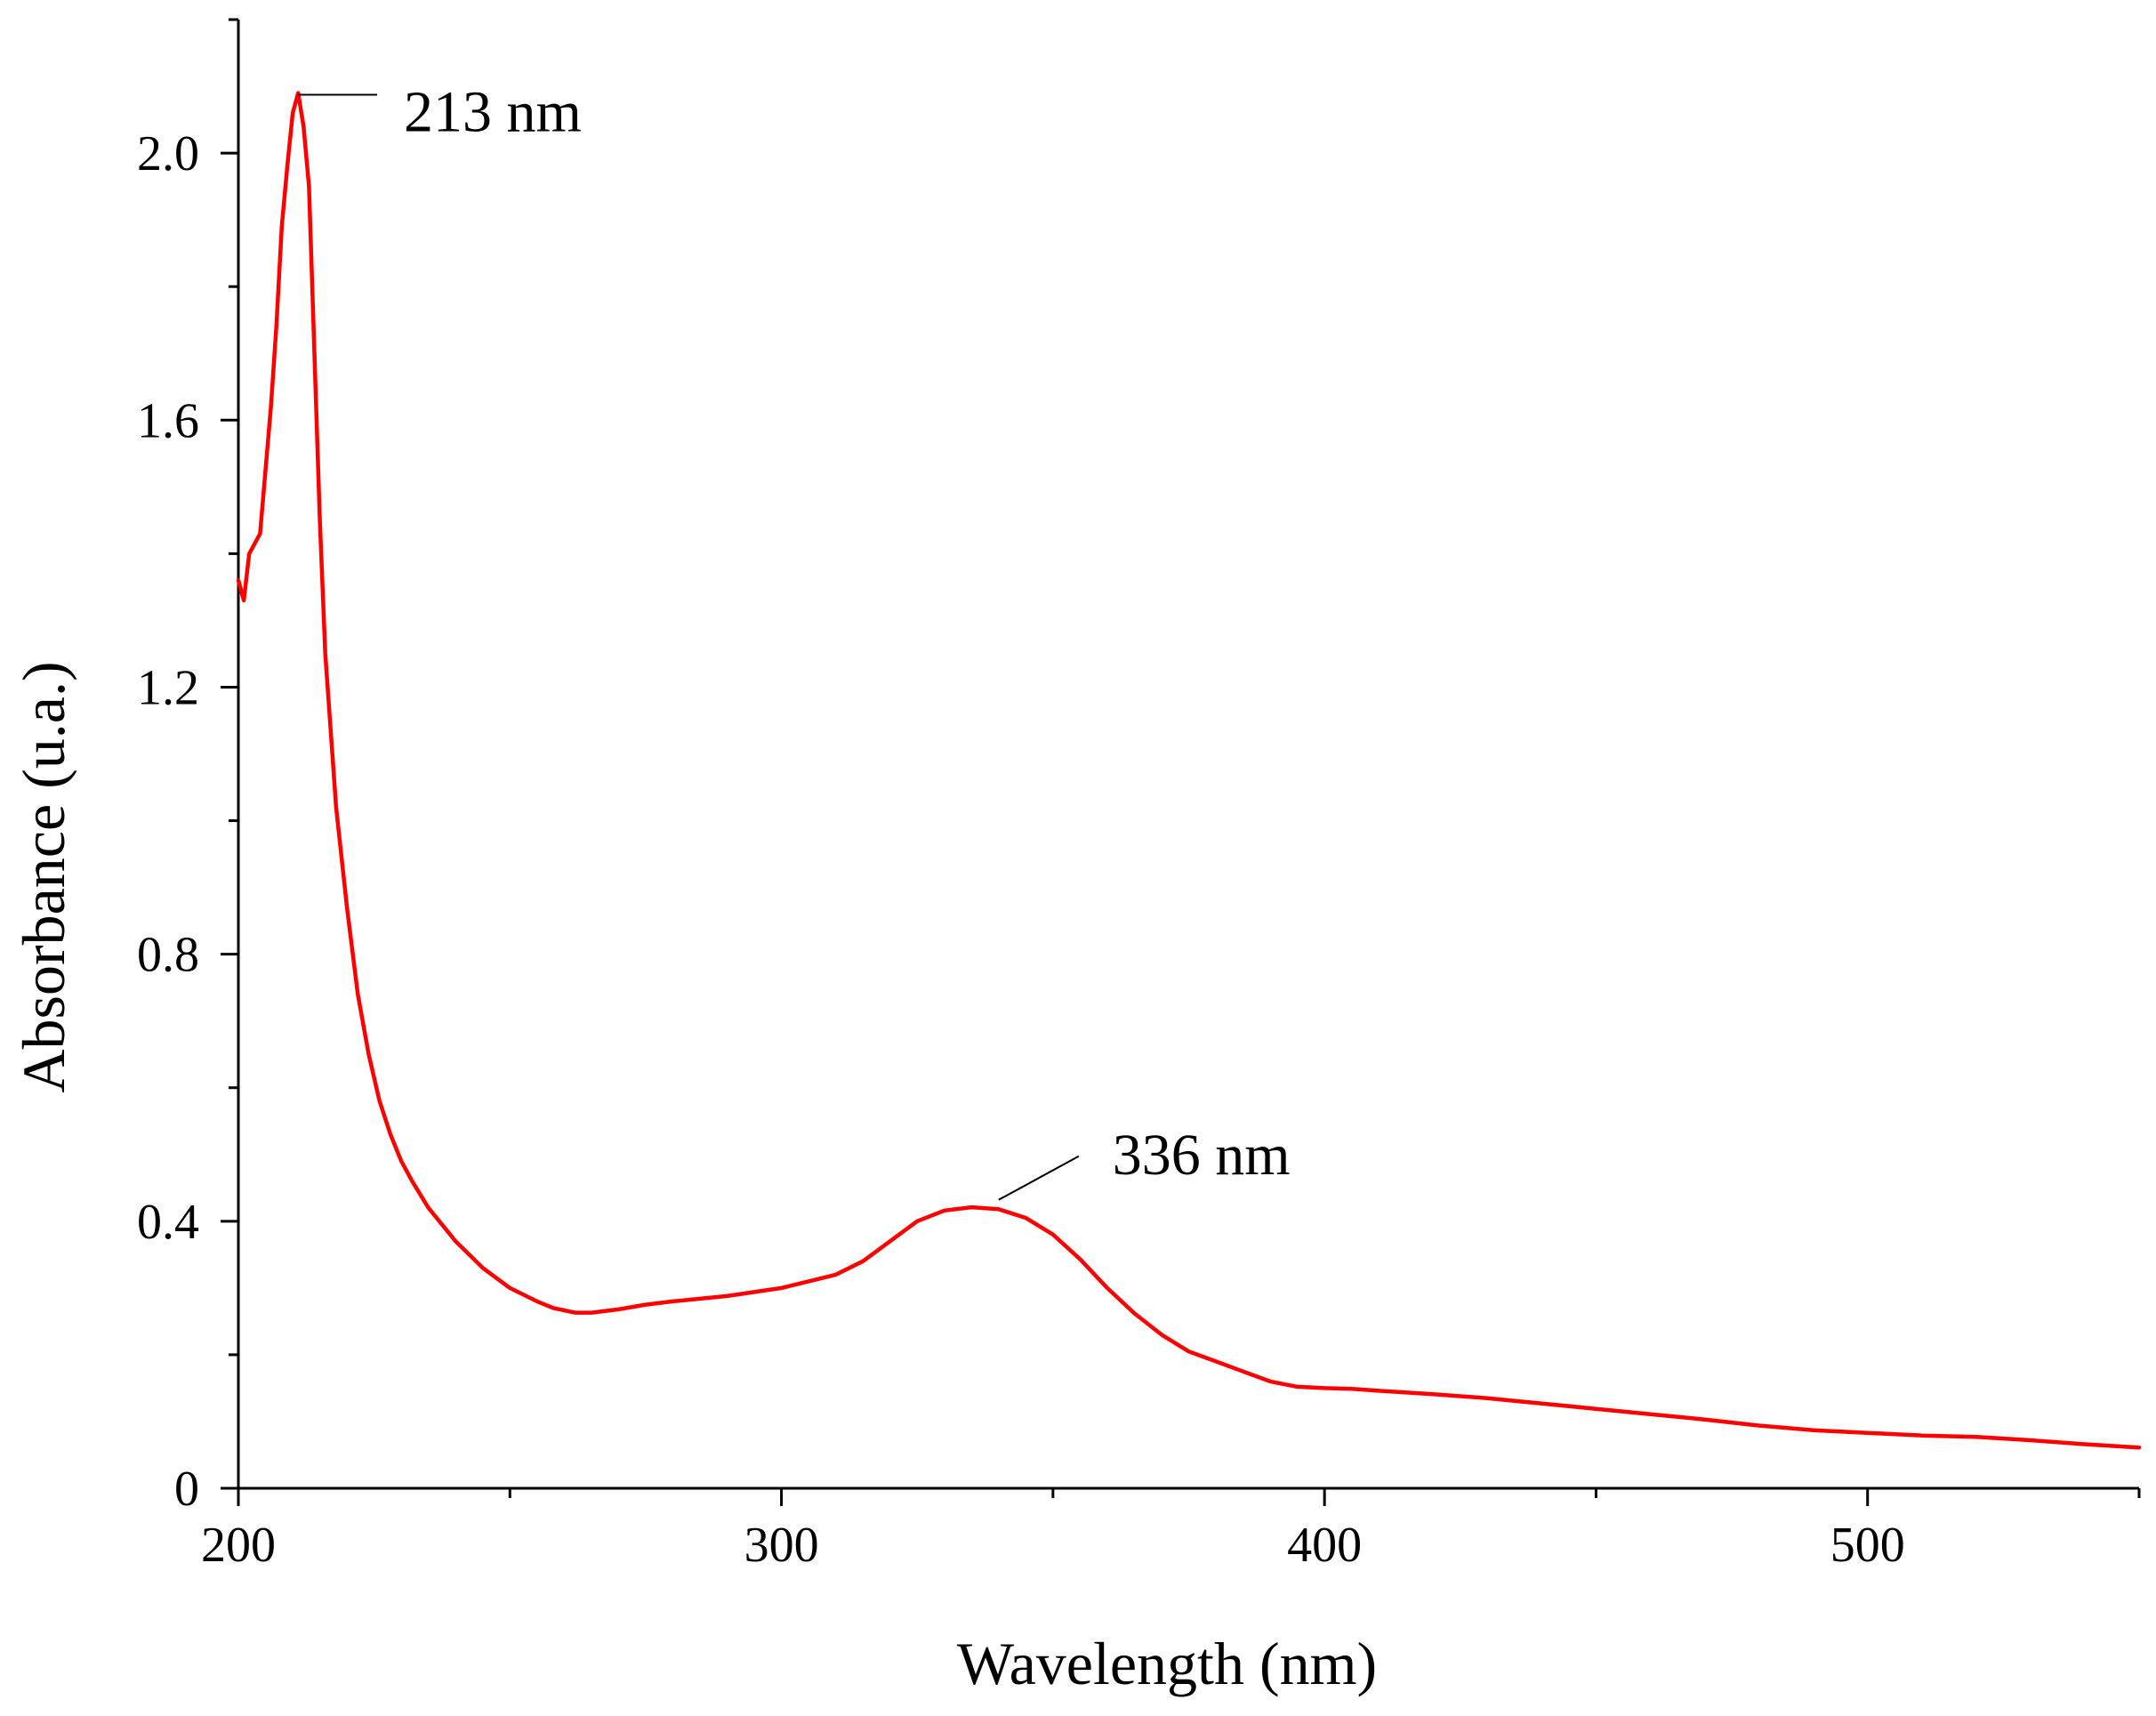 The width and height of the screenshot is (2156, 1716). Describe the element at coordinates (1325, 1546) in the screenshot. I see `x-tick-label: 400` at that location.